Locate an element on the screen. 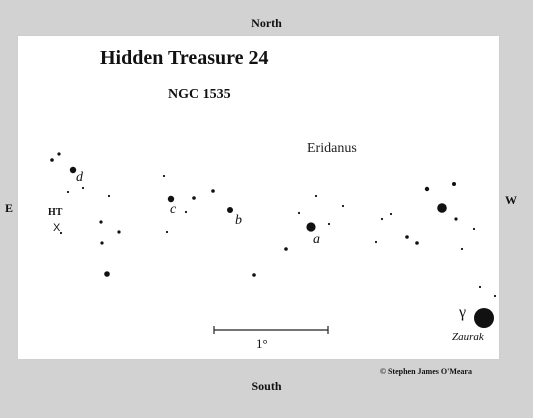  zaurak-label: Zaurak is located at coordinates (468, 337).